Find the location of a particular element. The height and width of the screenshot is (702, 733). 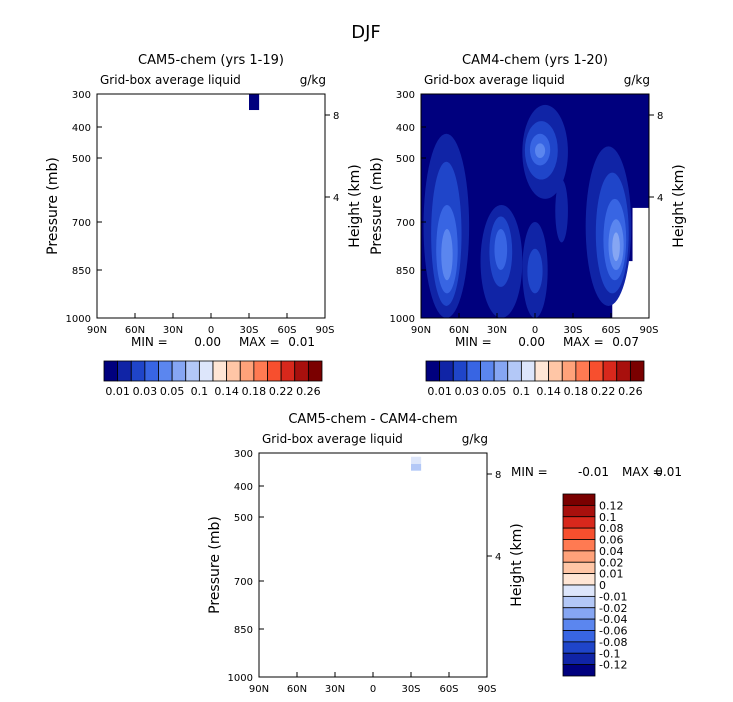

plot-frame is located at coordinates (373, 565).